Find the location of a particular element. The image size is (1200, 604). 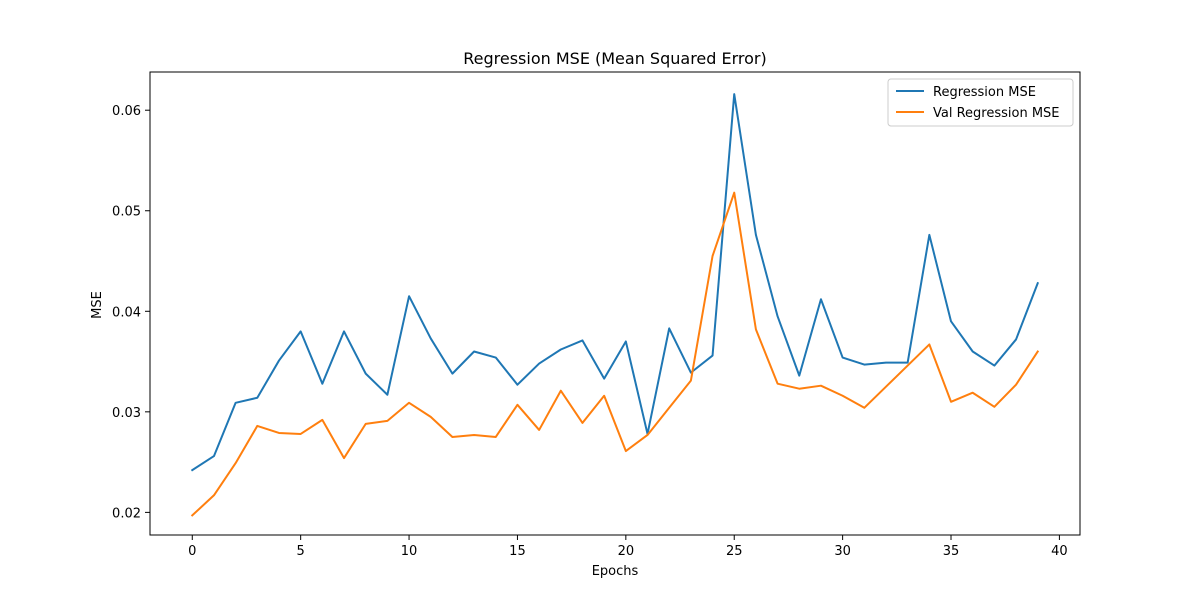

legend-box is located at coordinates (980, 102).